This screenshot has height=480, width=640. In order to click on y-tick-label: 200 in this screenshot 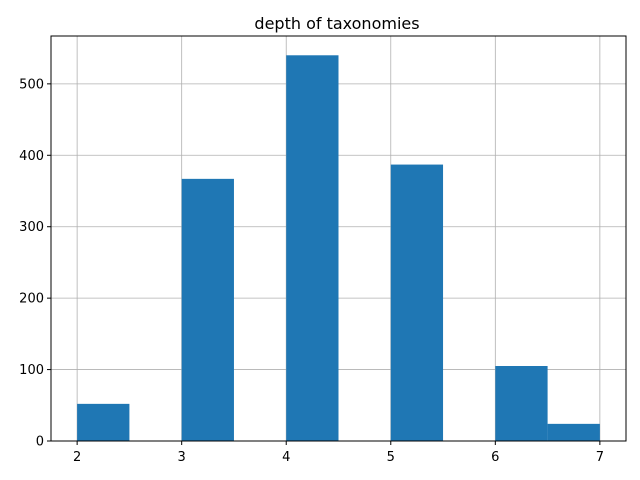, I will do `click(31, 299)`.